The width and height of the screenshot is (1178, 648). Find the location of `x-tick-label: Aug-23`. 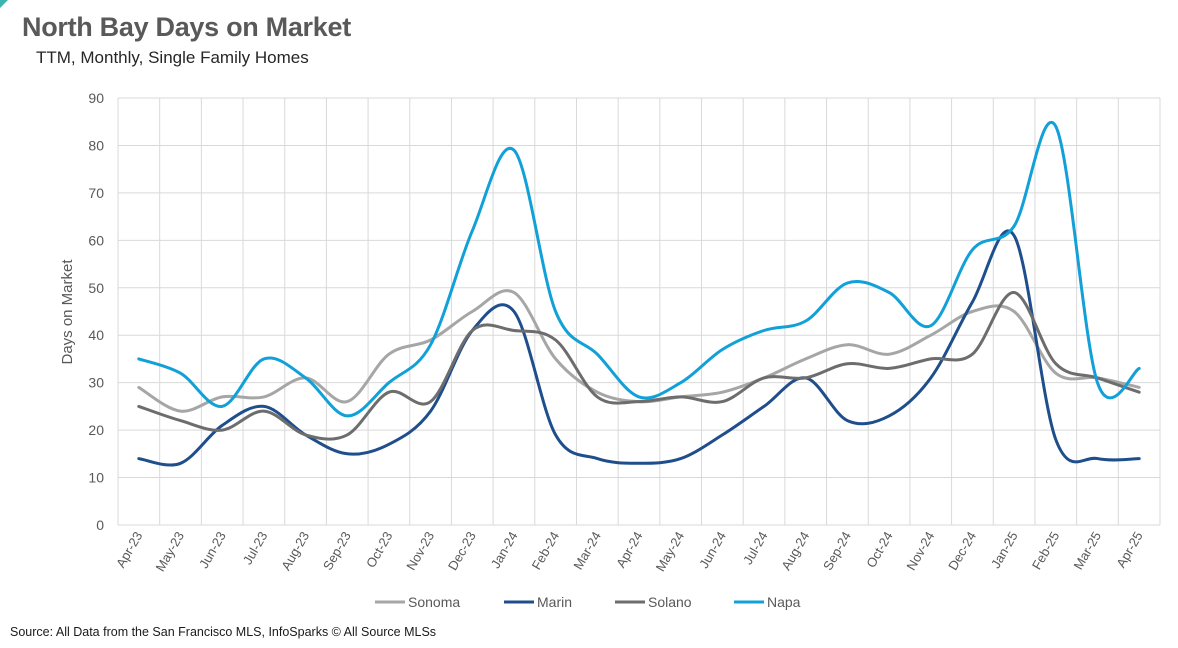

x-tick-label: Aug-23 is located at coordinates (295, 551).